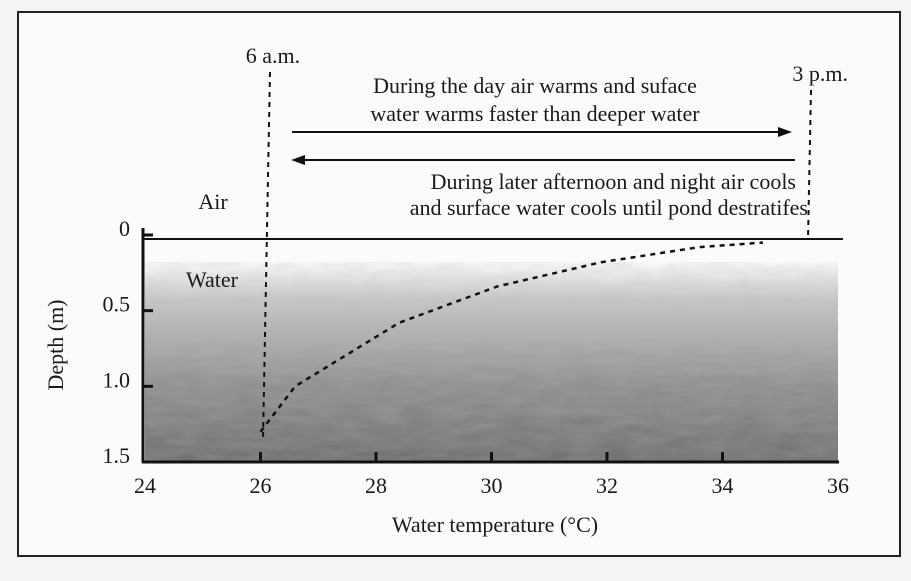  I want to click on end-line, so click(809, 164).